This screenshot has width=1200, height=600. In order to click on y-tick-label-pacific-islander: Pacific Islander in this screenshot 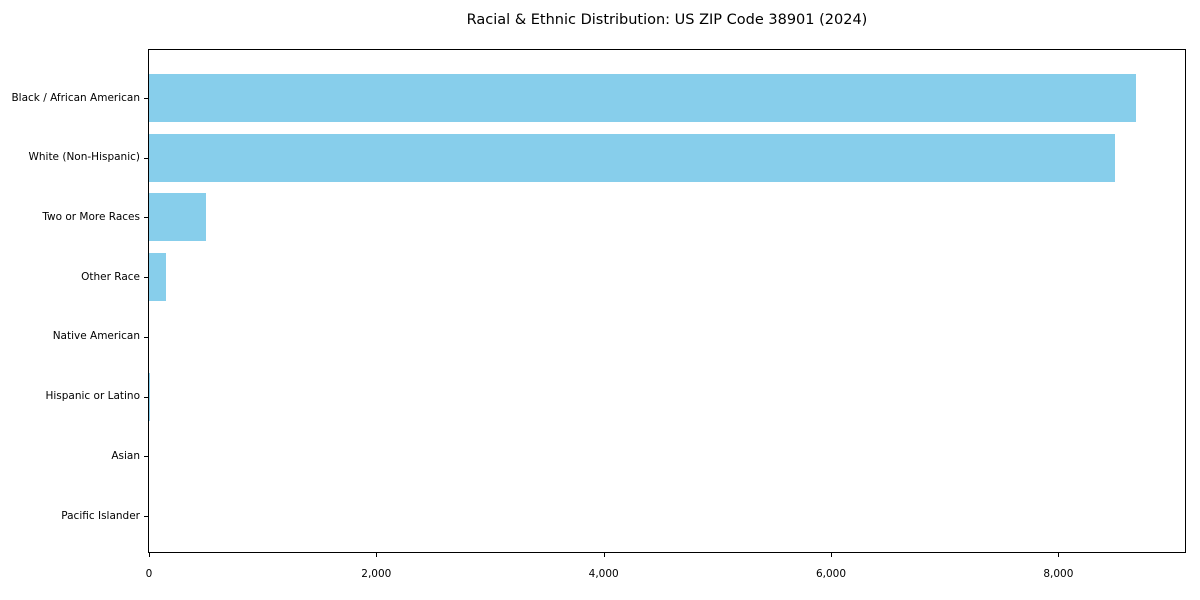, I will do `click(100, 515)`.